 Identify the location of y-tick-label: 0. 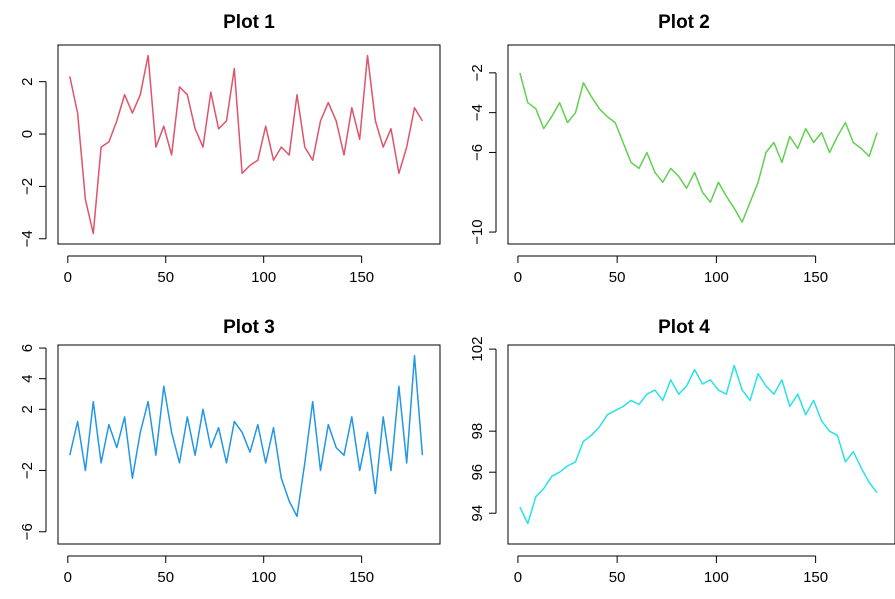
(27, 134).